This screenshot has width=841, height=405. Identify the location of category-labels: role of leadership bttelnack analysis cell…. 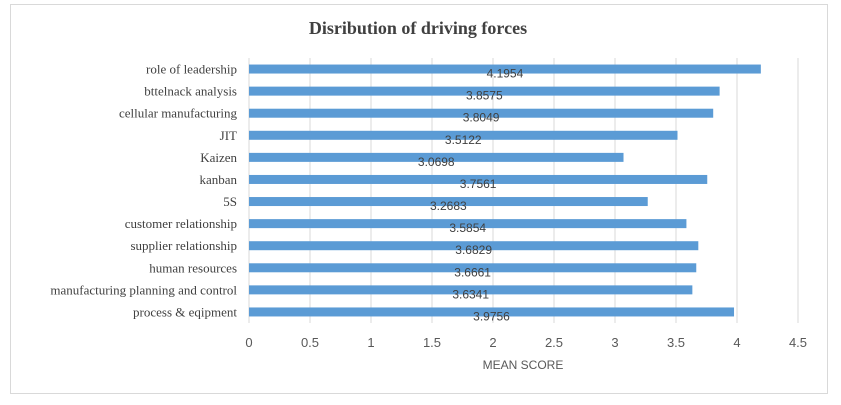
(143, 191).